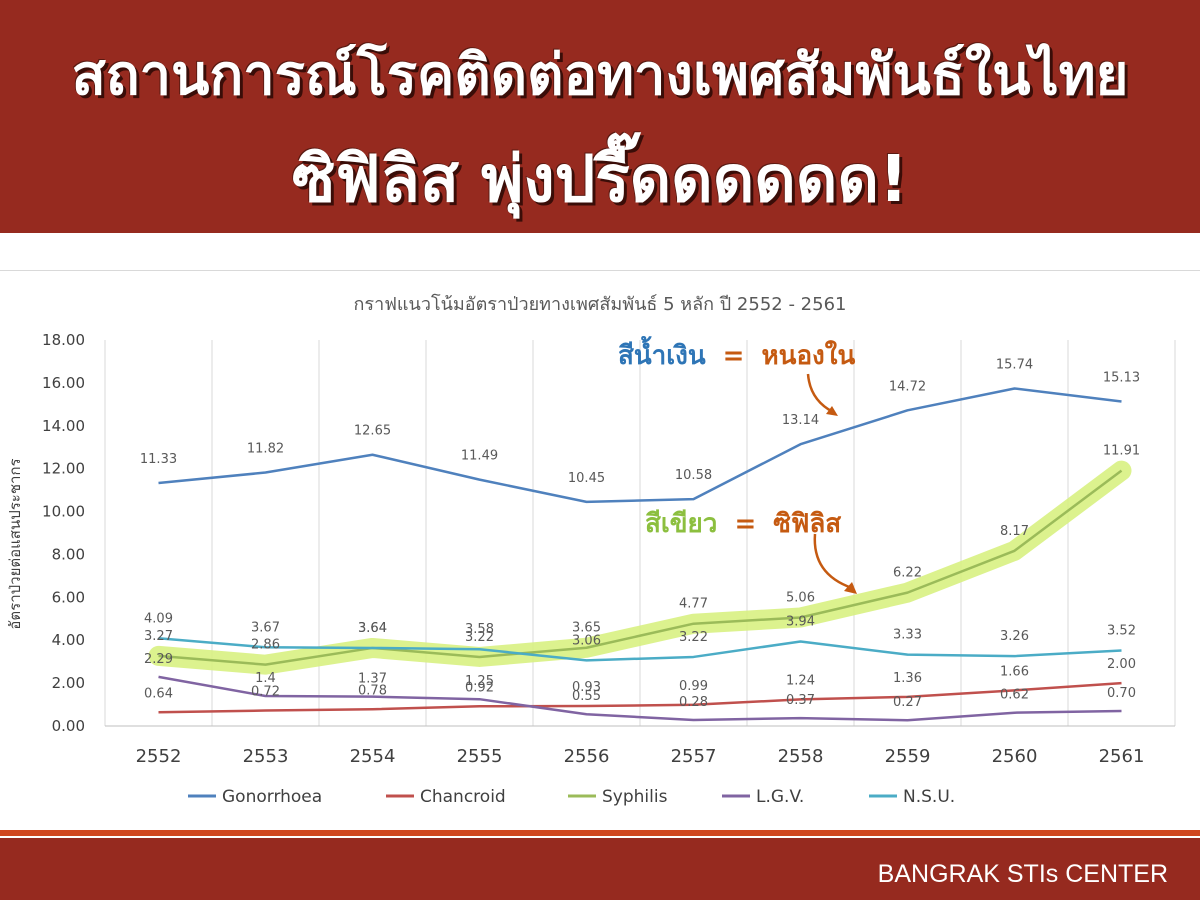  I want to click on y-tick-label: 16.00, so click(63, 383).